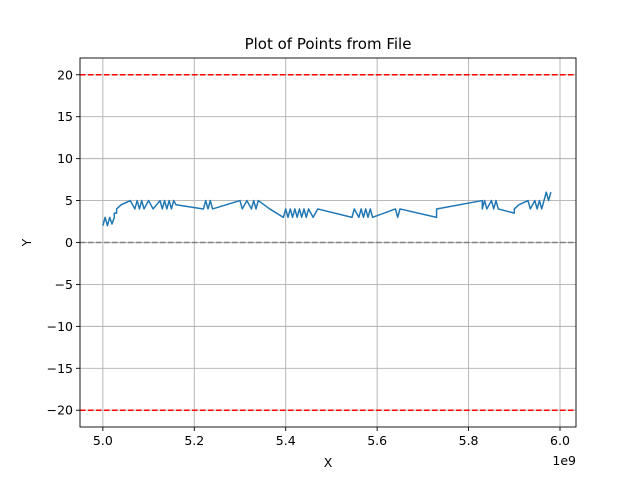  I want to click on series-layer, so click(327, 209).